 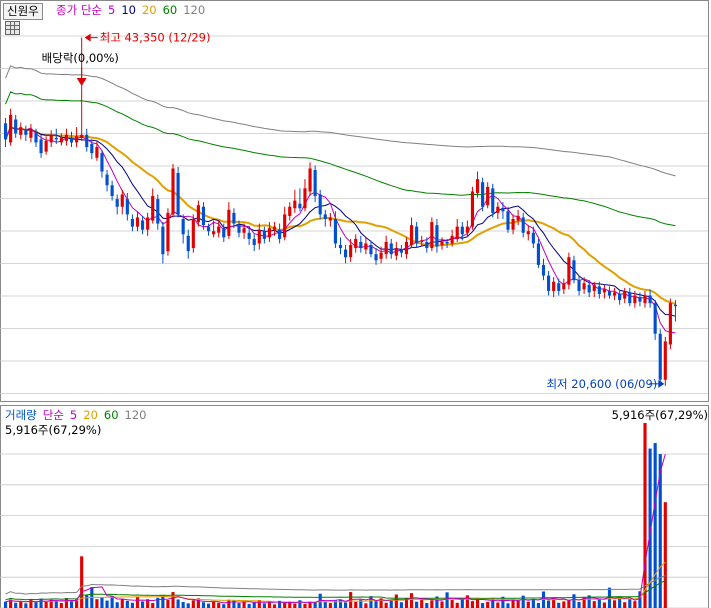 I want to click on table-icon, so click(x=12, y=28).